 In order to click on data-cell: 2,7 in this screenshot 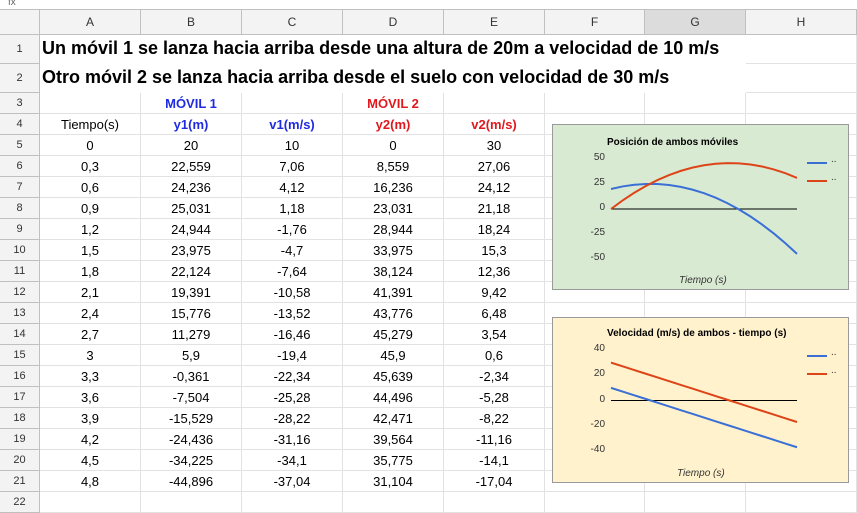, I will do `click(90, 334)`.